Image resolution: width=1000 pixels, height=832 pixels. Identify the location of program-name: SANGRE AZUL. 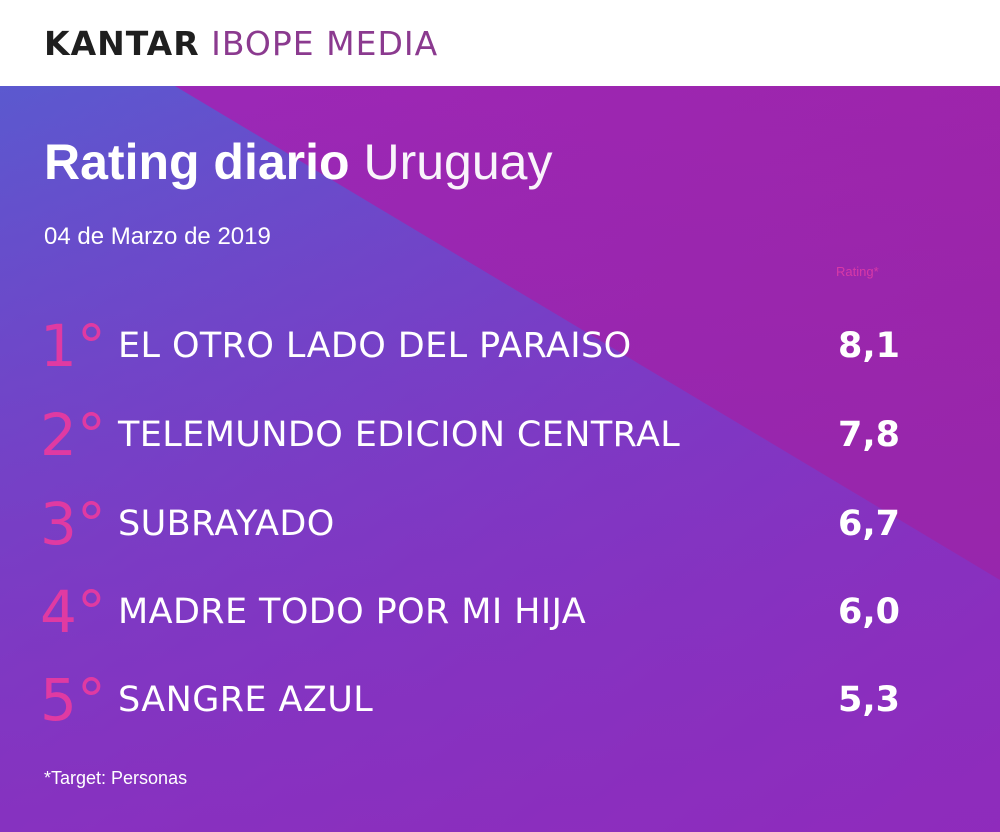
(246, 700).